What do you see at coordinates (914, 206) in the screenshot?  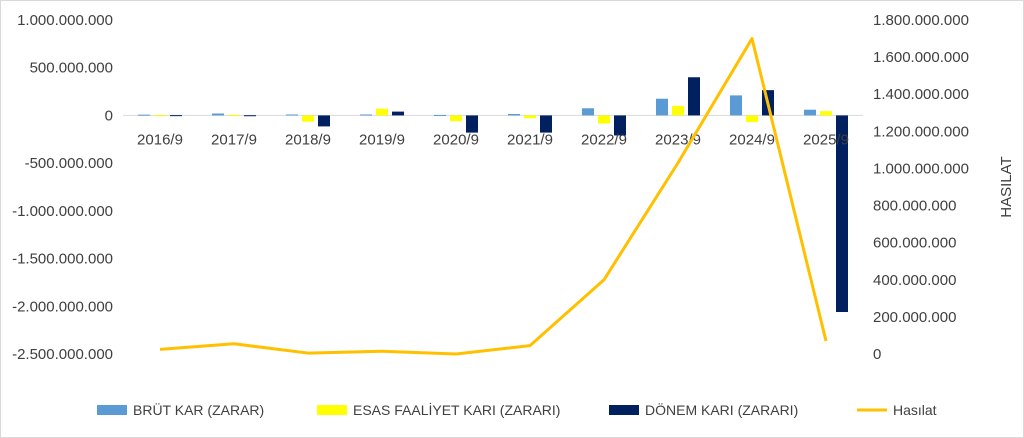 I see `right-tick-label: 800.000.000` at bounding box center [914, 206].